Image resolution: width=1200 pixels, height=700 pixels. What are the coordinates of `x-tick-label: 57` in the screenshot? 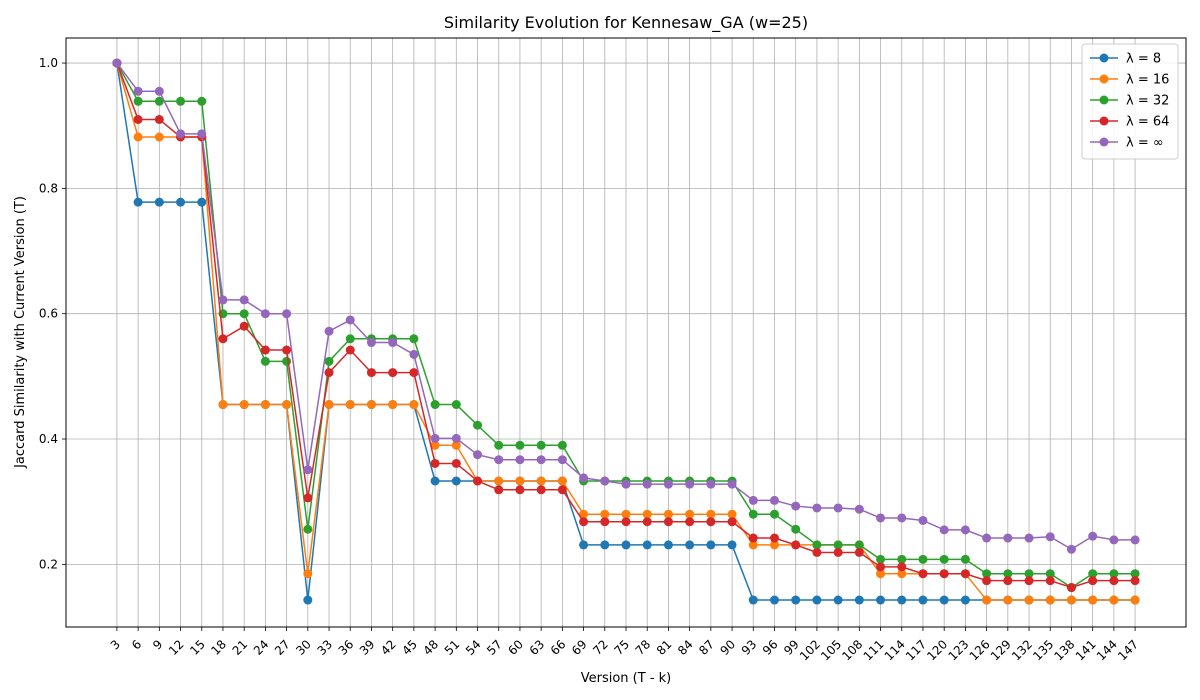 It's located at (494, 647).